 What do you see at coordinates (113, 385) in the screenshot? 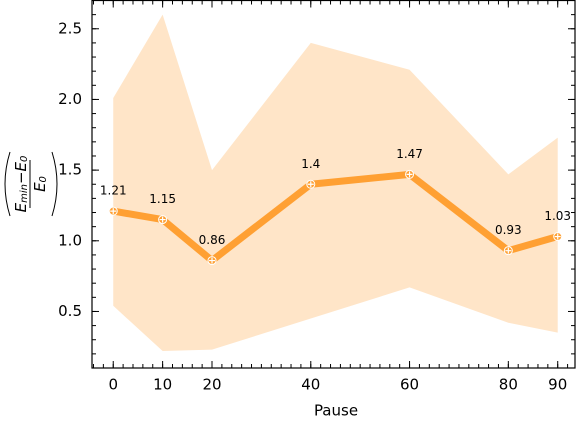
I see `x-tick-label: 0` at bounding box center [113, 385].